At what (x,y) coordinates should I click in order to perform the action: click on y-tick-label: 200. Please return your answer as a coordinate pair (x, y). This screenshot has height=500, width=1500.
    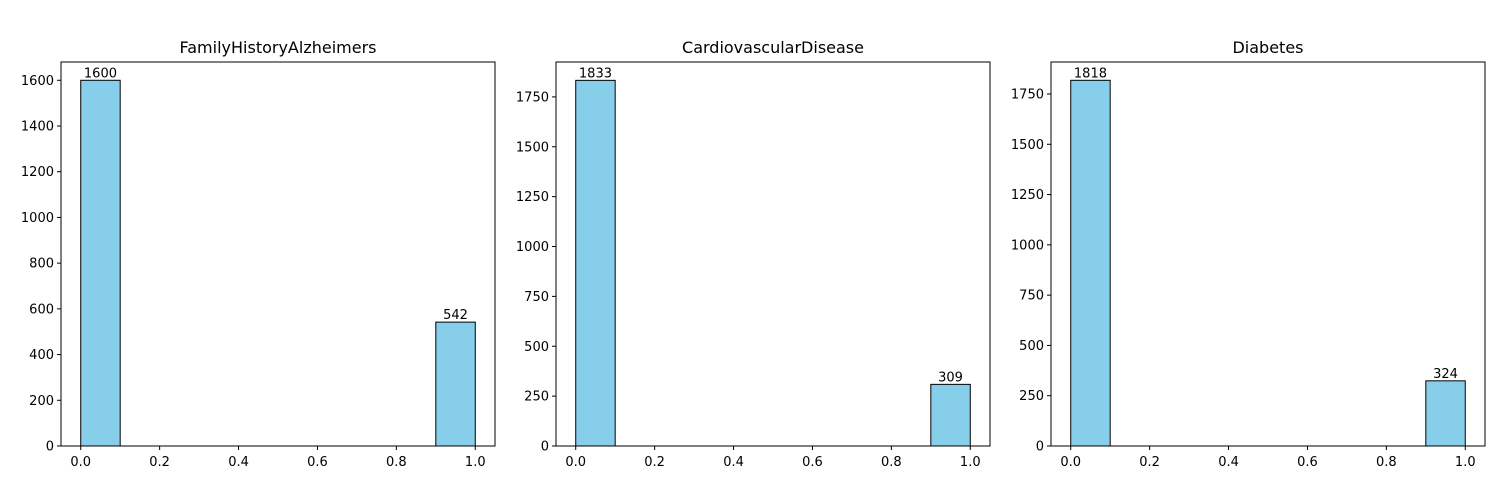
    Looking at the image, I should click on (41, 401).